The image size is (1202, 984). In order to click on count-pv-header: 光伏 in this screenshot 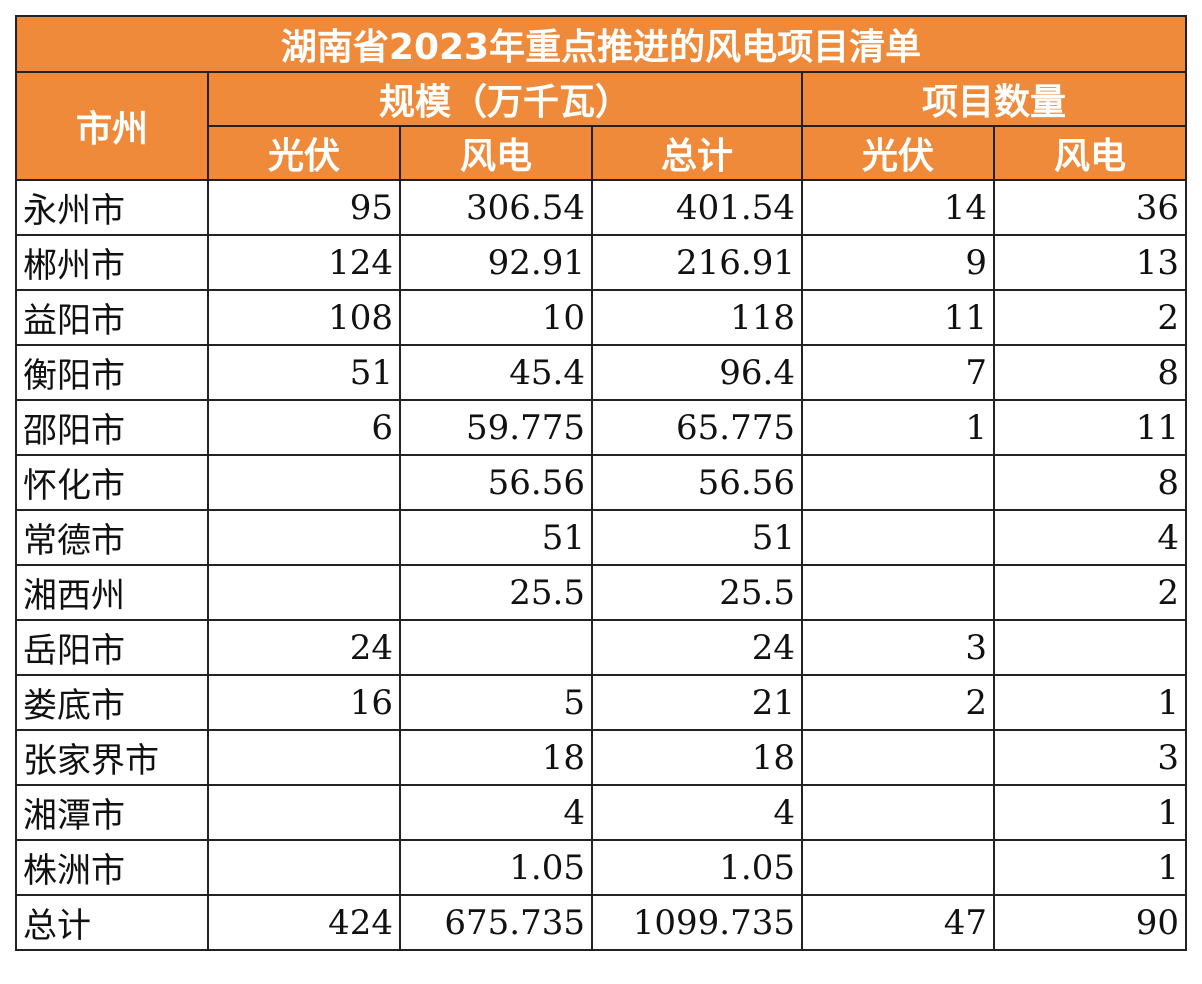, I will do `click(898, 153)`.